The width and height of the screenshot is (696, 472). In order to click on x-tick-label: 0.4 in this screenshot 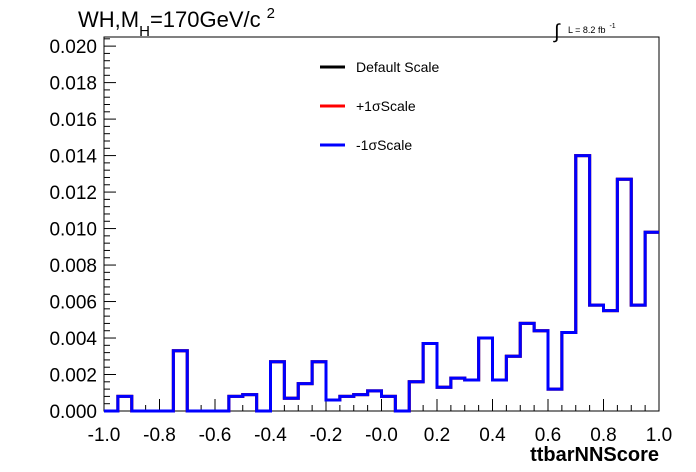, I will do `click(492, 435)`.